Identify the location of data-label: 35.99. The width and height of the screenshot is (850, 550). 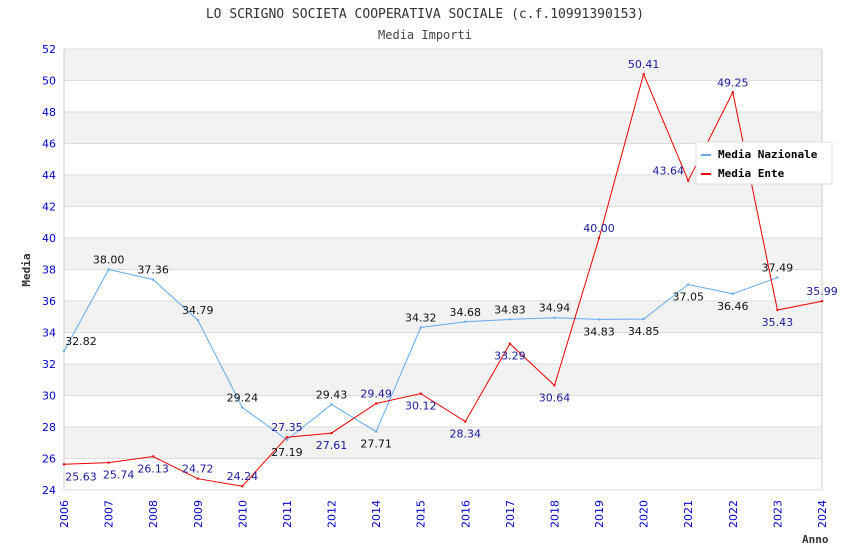
(822, 291).